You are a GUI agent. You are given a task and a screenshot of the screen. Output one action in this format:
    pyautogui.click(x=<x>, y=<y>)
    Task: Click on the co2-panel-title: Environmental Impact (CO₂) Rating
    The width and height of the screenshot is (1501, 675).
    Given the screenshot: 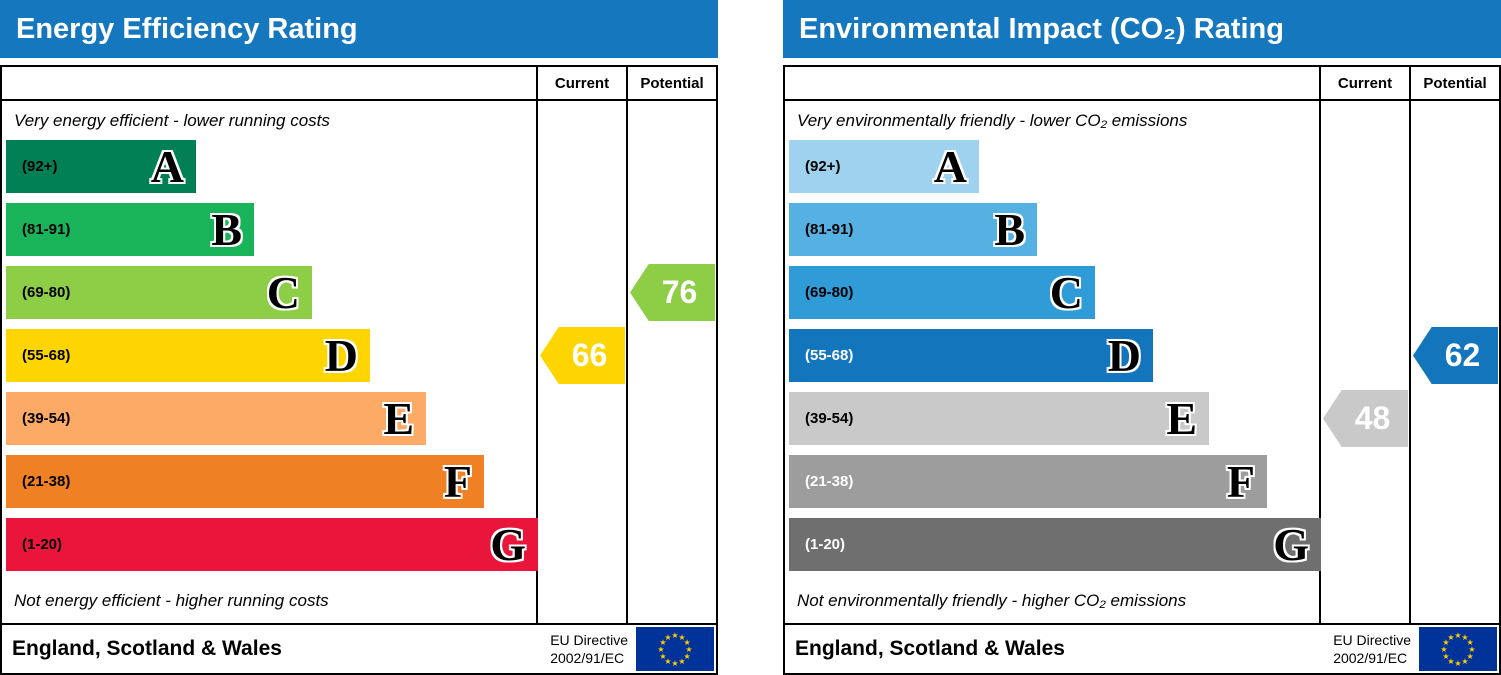 What is the action you would take?
    pyautogui.click(x=1142, y=29)
    